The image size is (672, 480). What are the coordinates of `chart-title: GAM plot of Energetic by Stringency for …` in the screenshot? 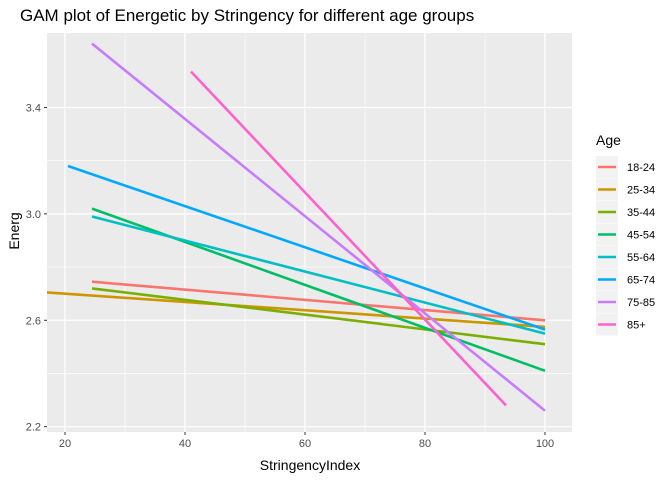 It's located at (247, 15).